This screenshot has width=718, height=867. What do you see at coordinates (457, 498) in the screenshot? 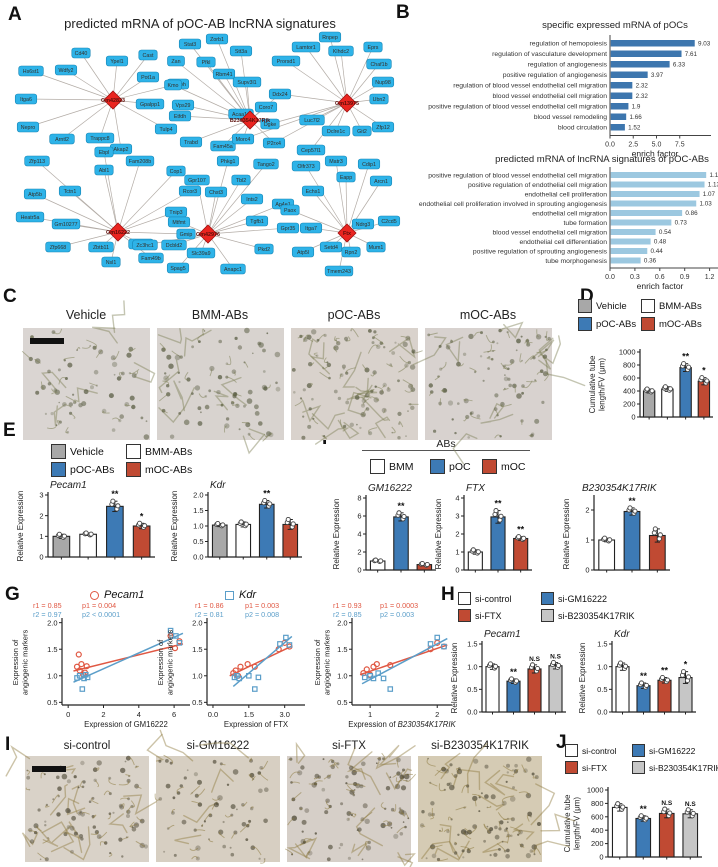
I see `svg-text: 4` at bounding box center [457, 498].